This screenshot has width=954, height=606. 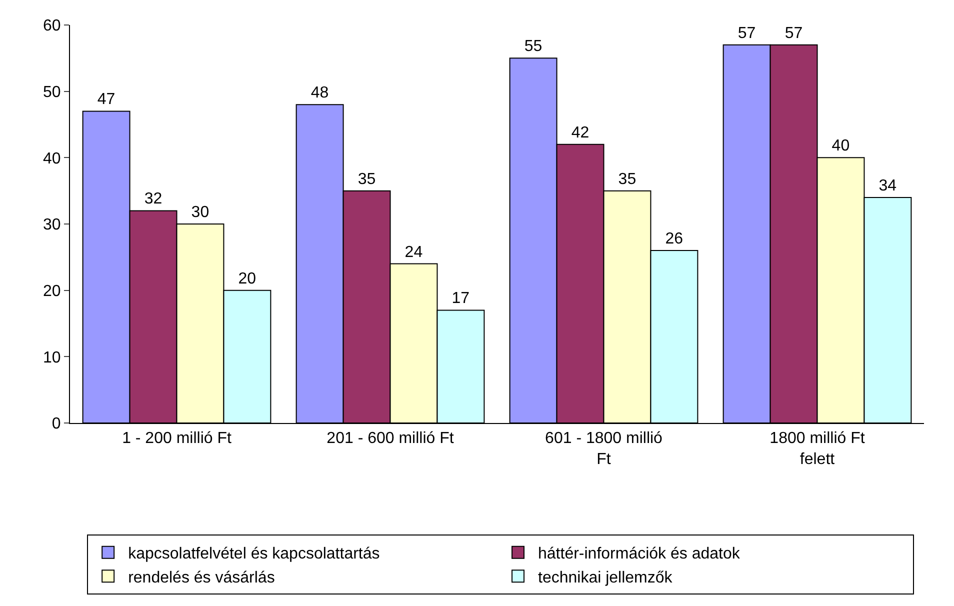 I want to click on y-tick-label: 20, so click(x=52, y=291).